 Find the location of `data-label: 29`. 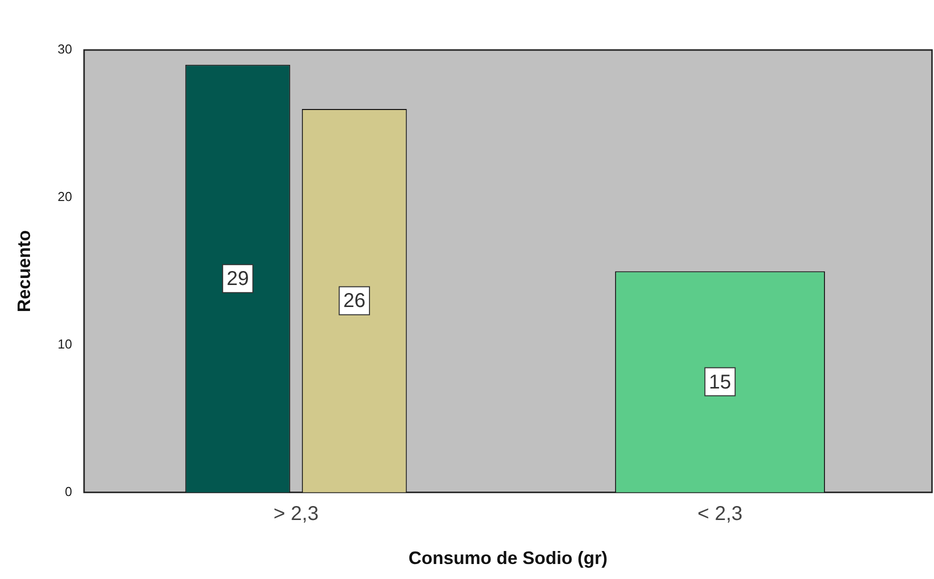

data-label: 29 is located at coordinates (237, 279).